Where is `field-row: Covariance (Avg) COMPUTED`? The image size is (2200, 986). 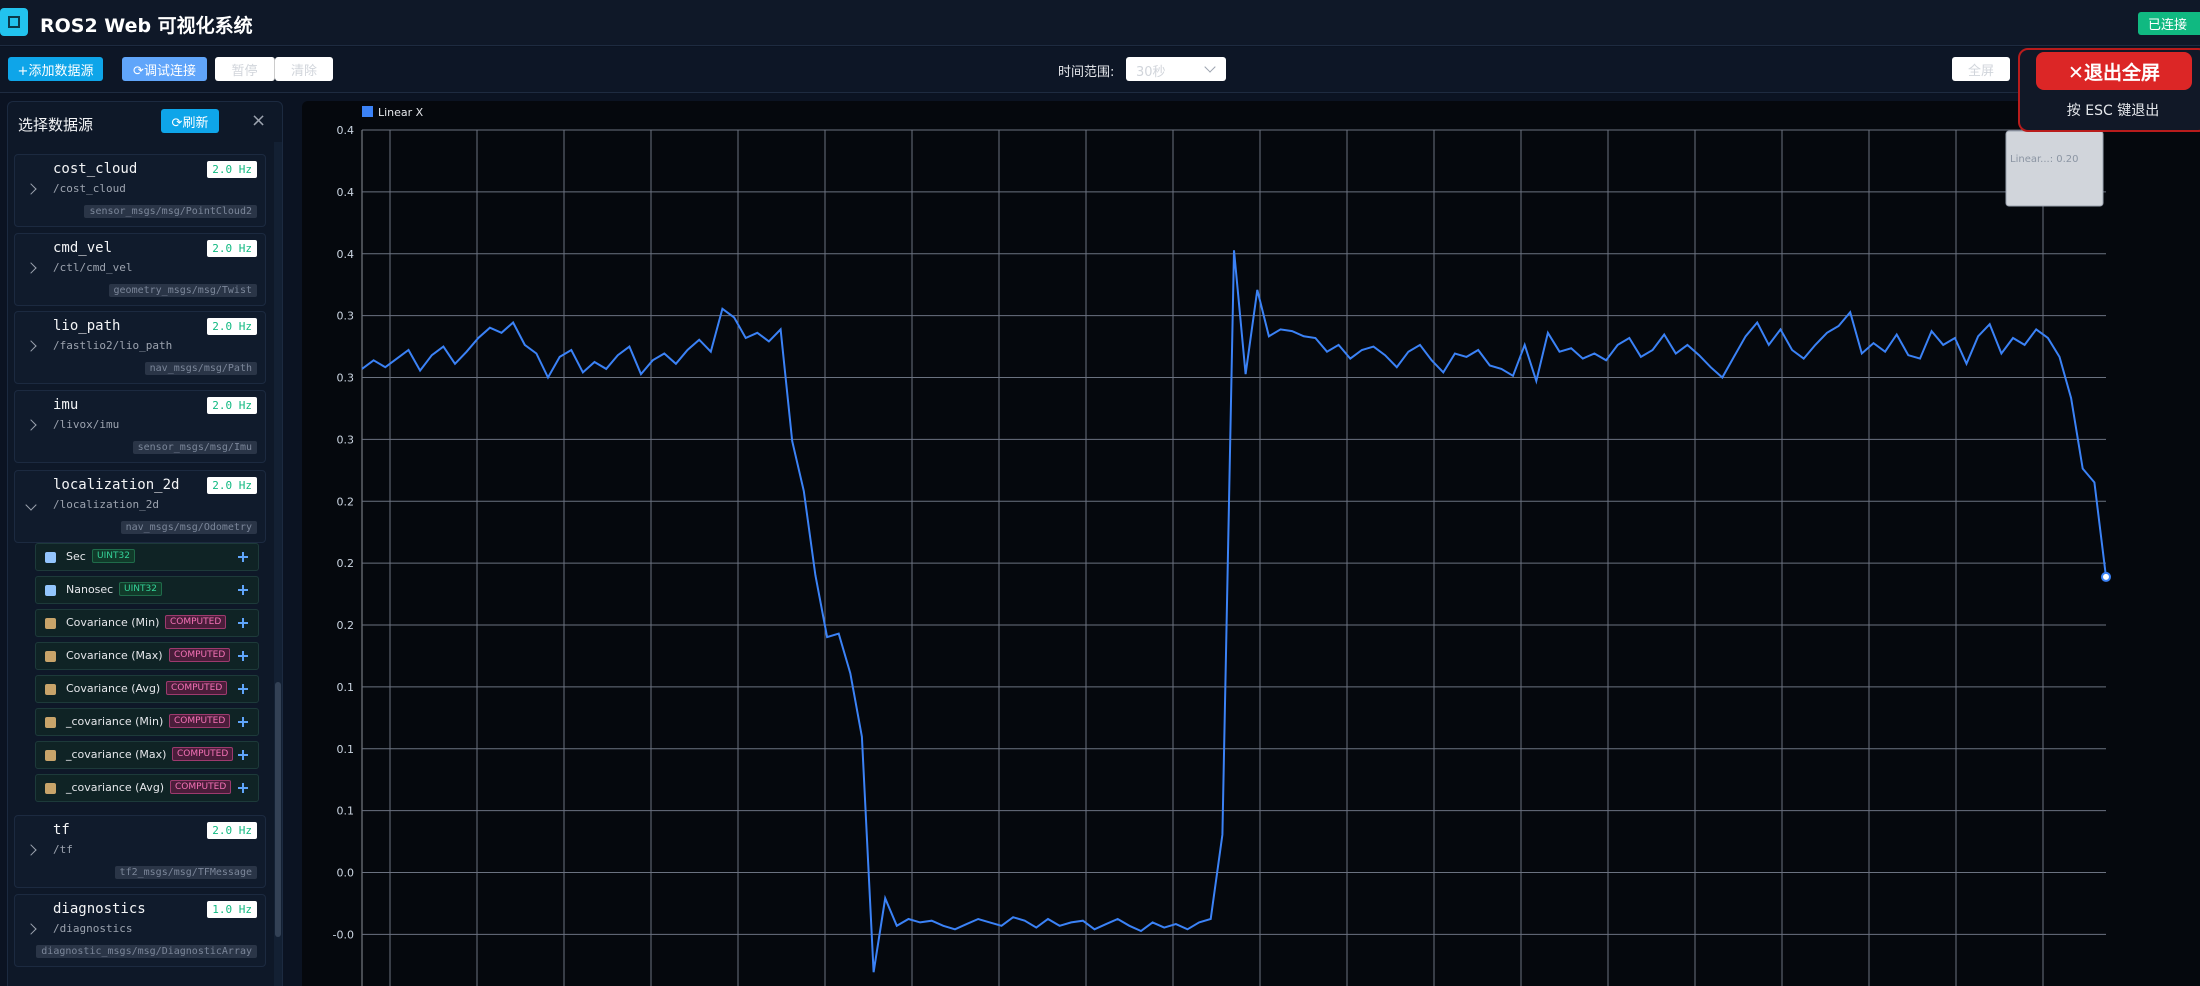 field-row: Covariance (Avg) COMPUTED is located at coordinates (147, 689).